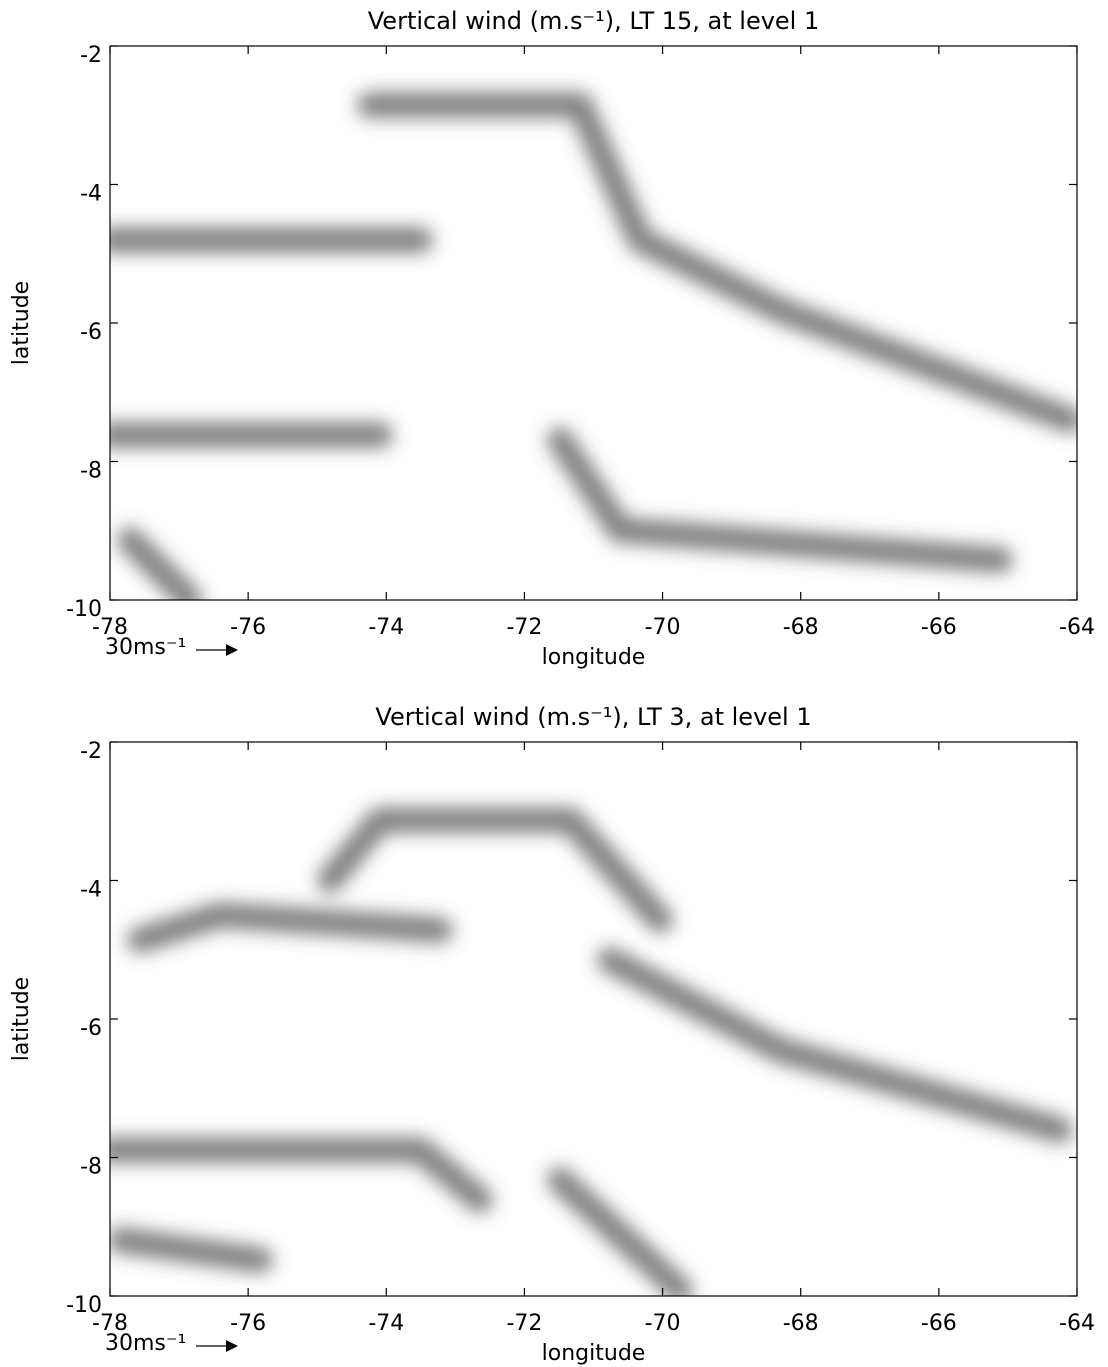 This screenshot has width=1108, height=1367. Describe the element at coordinates (594, 21) in the screenshot. I see `chart-title: Vertical wind (m.s⁻¹), LT 15, at level 1` at that location.